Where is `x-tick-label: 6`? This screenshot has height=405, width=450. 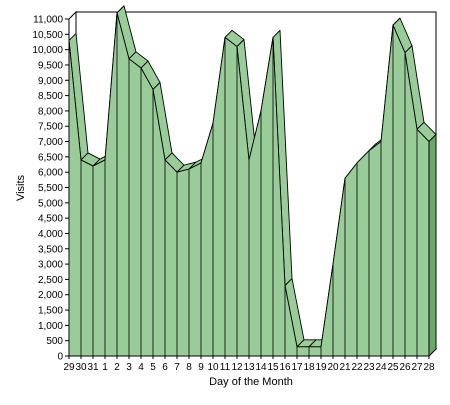
x-tick-label: 6 is located at coordinates (165, 367).